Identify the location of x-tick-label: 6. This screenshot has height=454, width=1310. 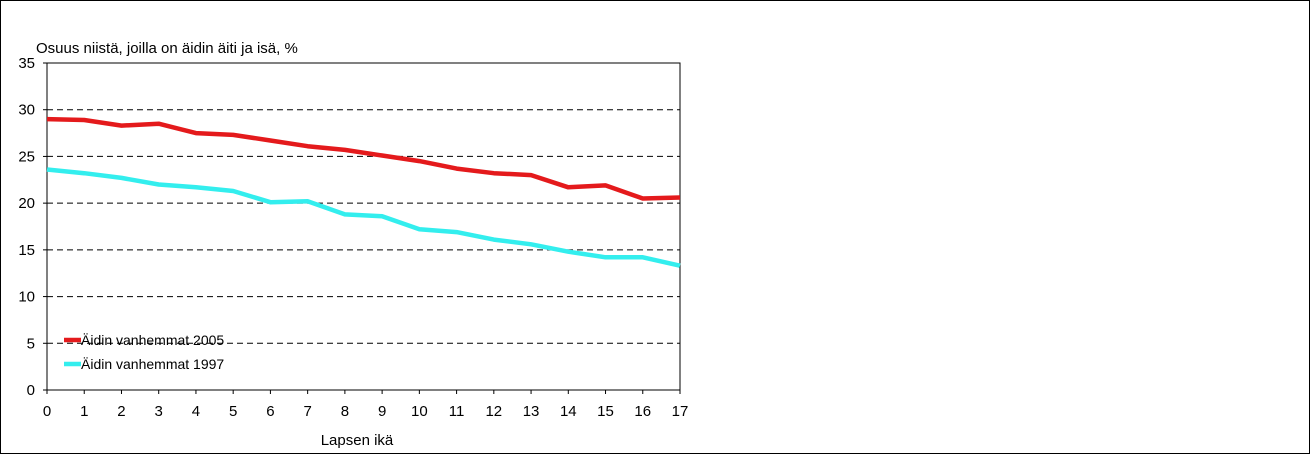
(270, 411).